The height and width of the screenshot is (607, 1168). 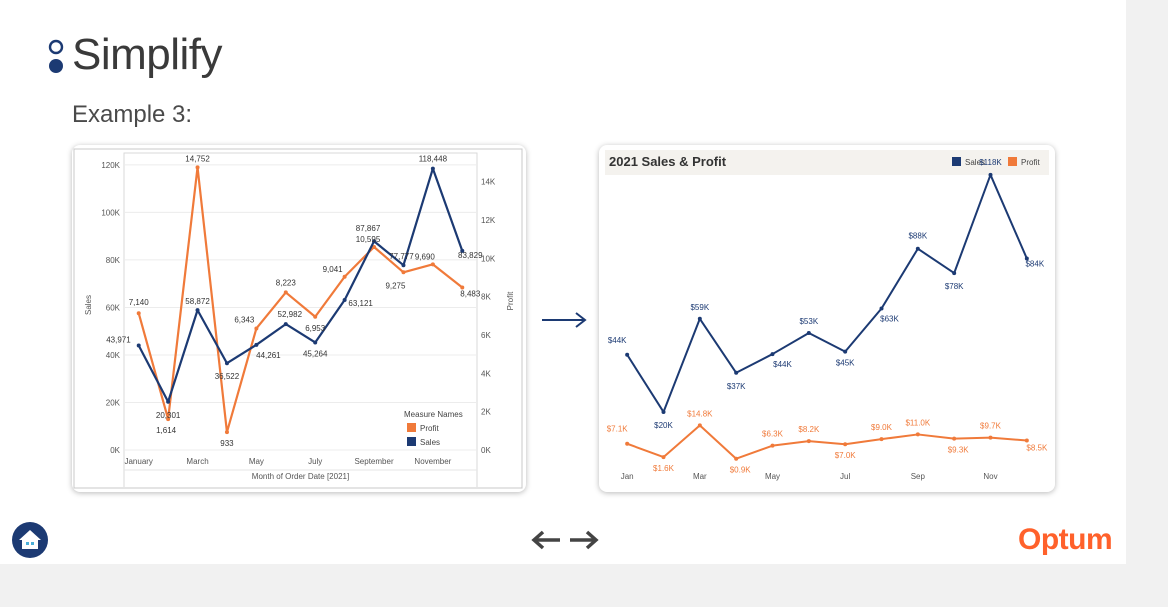 I want to click on y2-tick-label: 0K, so click(x=486, y=450).